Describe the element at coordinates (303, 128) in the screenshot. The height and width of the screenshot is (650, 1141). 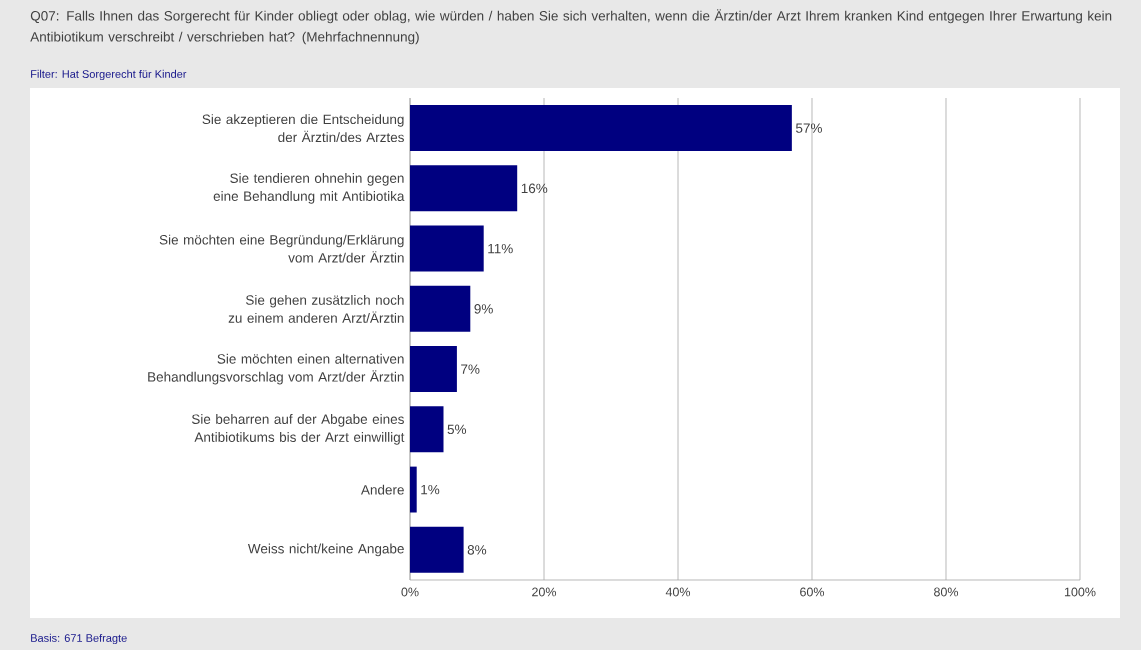
I see `y-tick-label: Sie akzeptieren die Entscheidung der Ärztin/des Arztes` at that location.